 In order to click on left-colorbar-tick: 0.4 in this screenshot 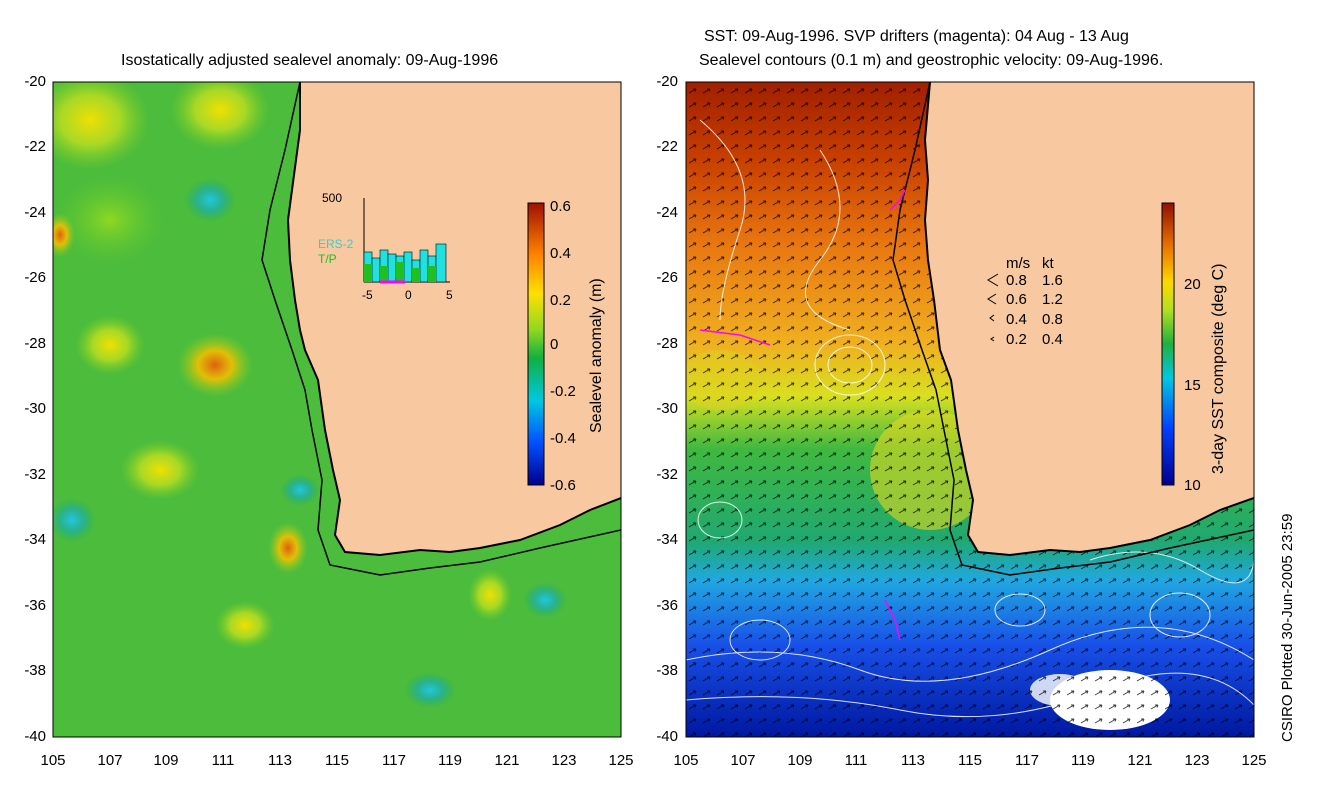, I will do `click(560, 253)`.